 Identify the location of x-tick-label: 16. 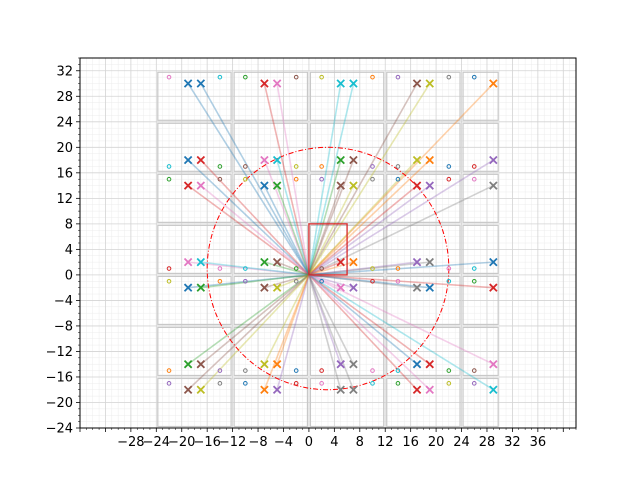
(410, 442).